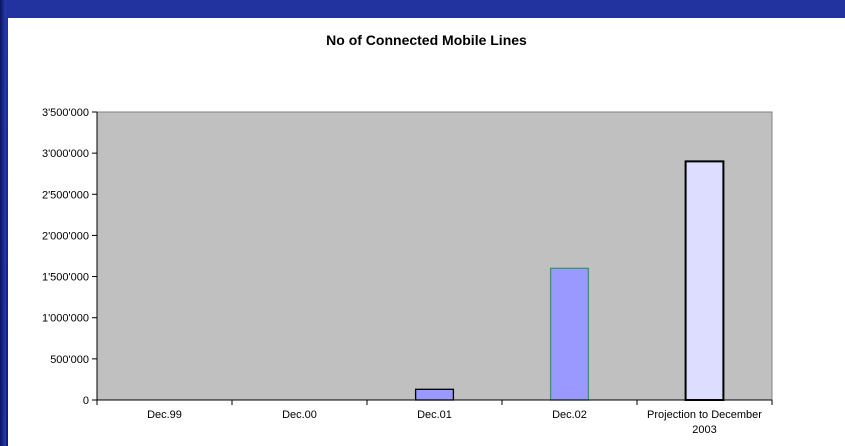 Image resolution: width=845 pixels, height=446 pixels. I want to click on y-tick-label: 2'500'000, so click(65, 195).